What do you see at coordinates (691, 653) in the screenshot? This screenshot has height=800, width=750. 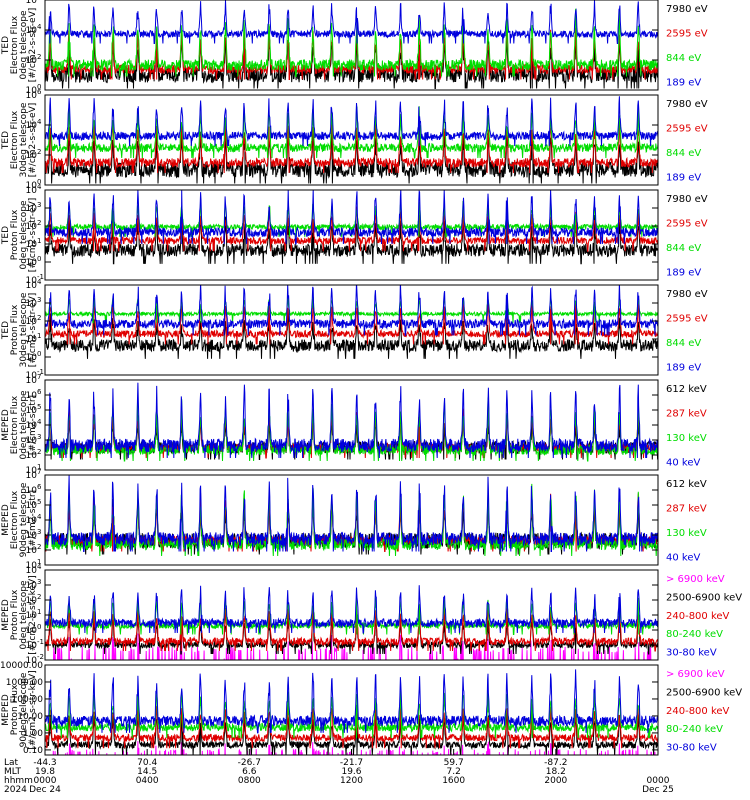 I see `legend-entry: 30-80 keV` at bounding box center [691, 653].